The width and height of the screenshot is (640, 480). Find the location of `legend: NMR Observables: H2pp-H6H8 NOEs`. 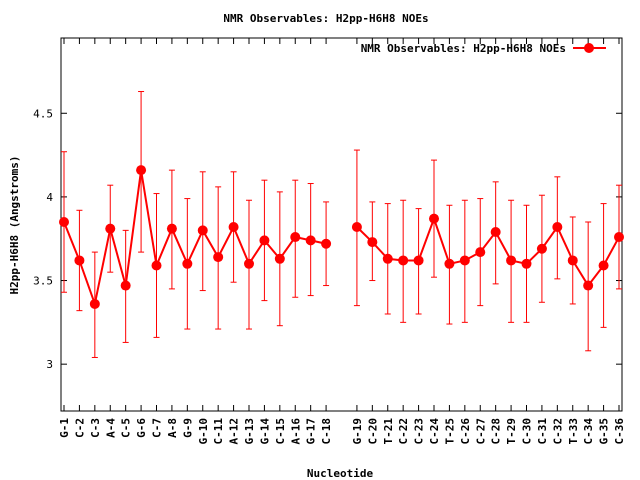

legend: NMR Observables: H2pp-H6H8 NOEs is located at coordinates (483, 48).